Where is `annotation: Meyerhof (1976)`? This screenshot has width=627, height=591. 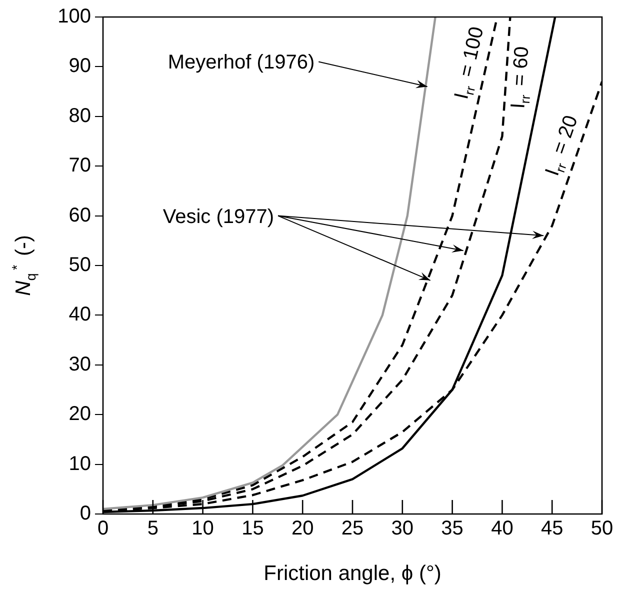 annotation: Meyerhof (1976) is located at coordinates (241, 63).